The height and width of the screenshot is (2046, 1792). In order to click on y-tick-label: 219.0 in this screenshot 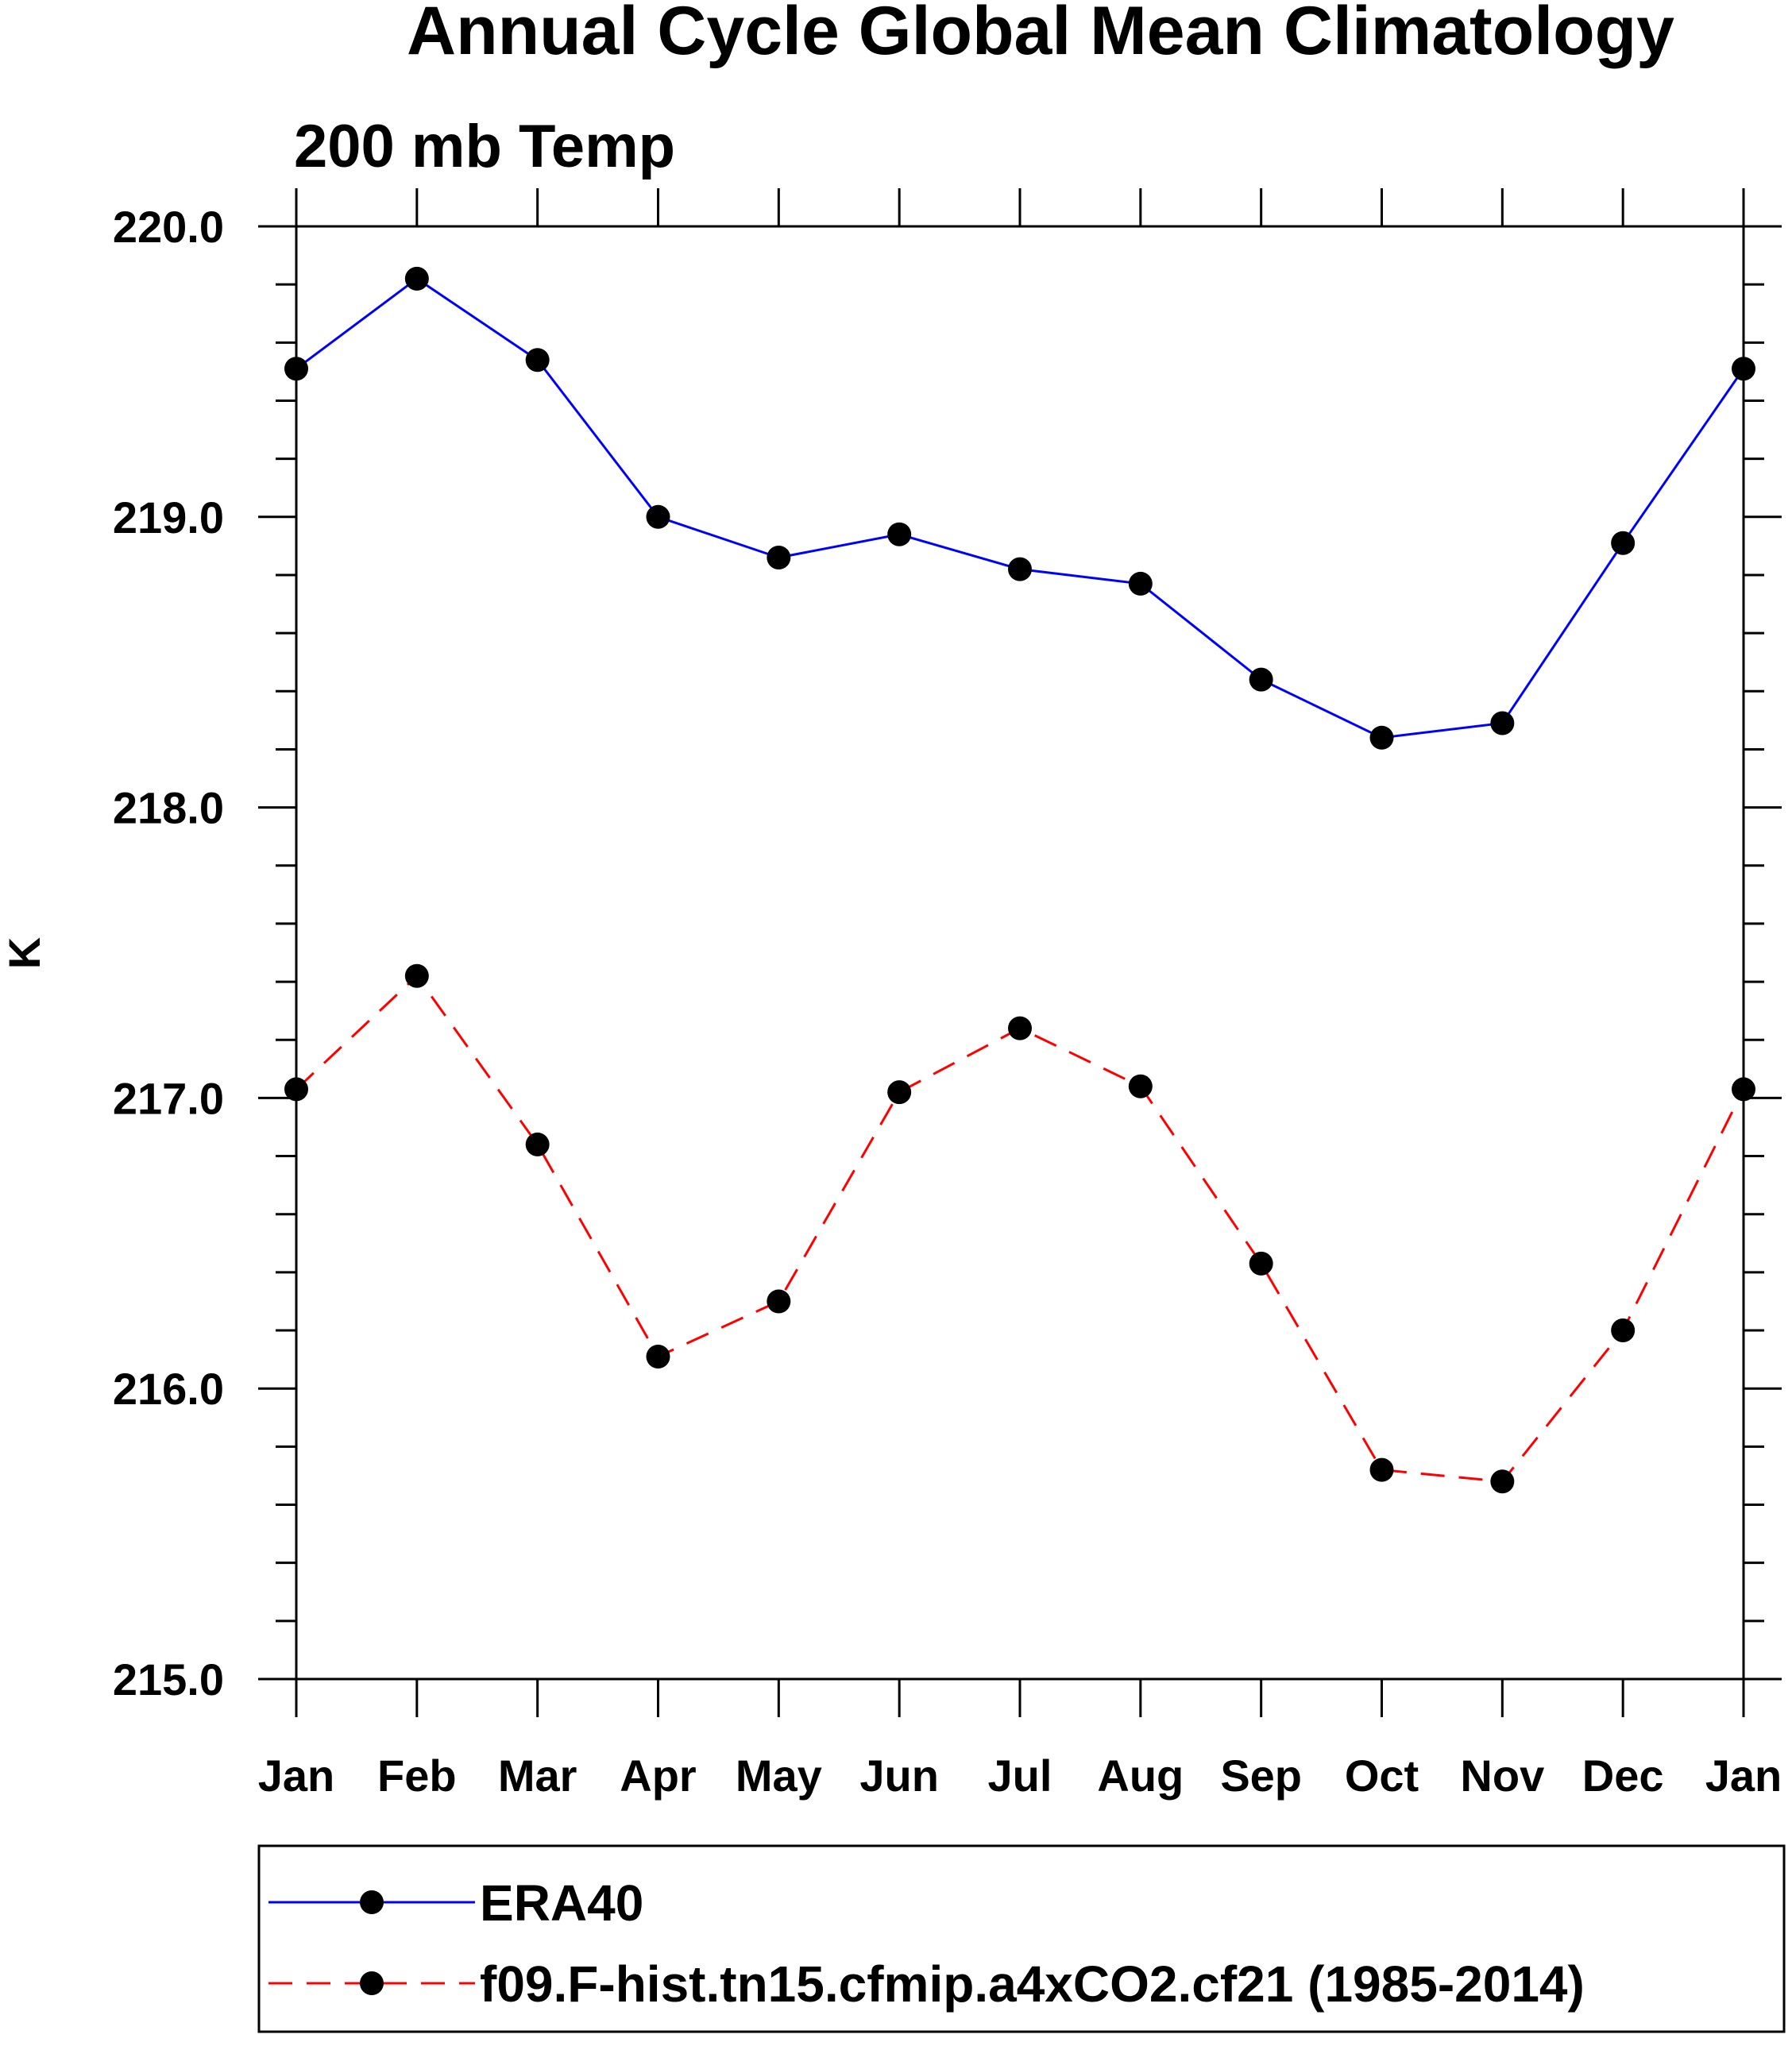, I will do `click(168, 517)`.